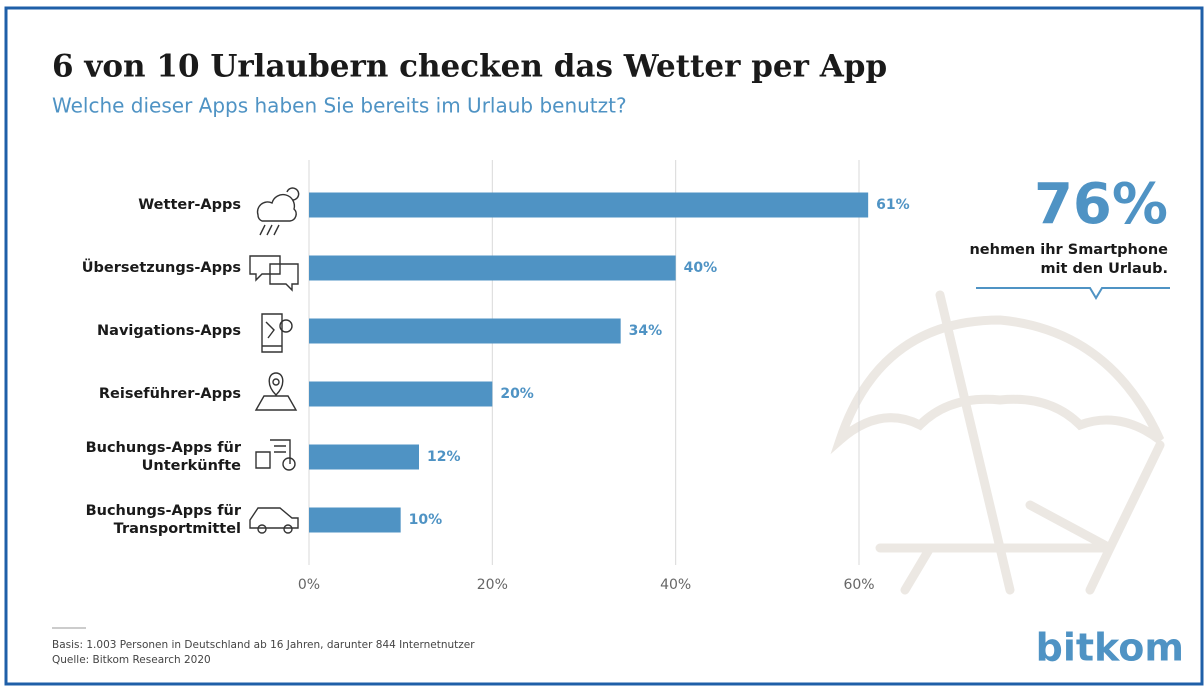 The image size is (1204, 686). Describe the element at coordinates (131, 660) in the screenshot. I see `footnote: Quelle: Bitkom Research 2020` at that location.